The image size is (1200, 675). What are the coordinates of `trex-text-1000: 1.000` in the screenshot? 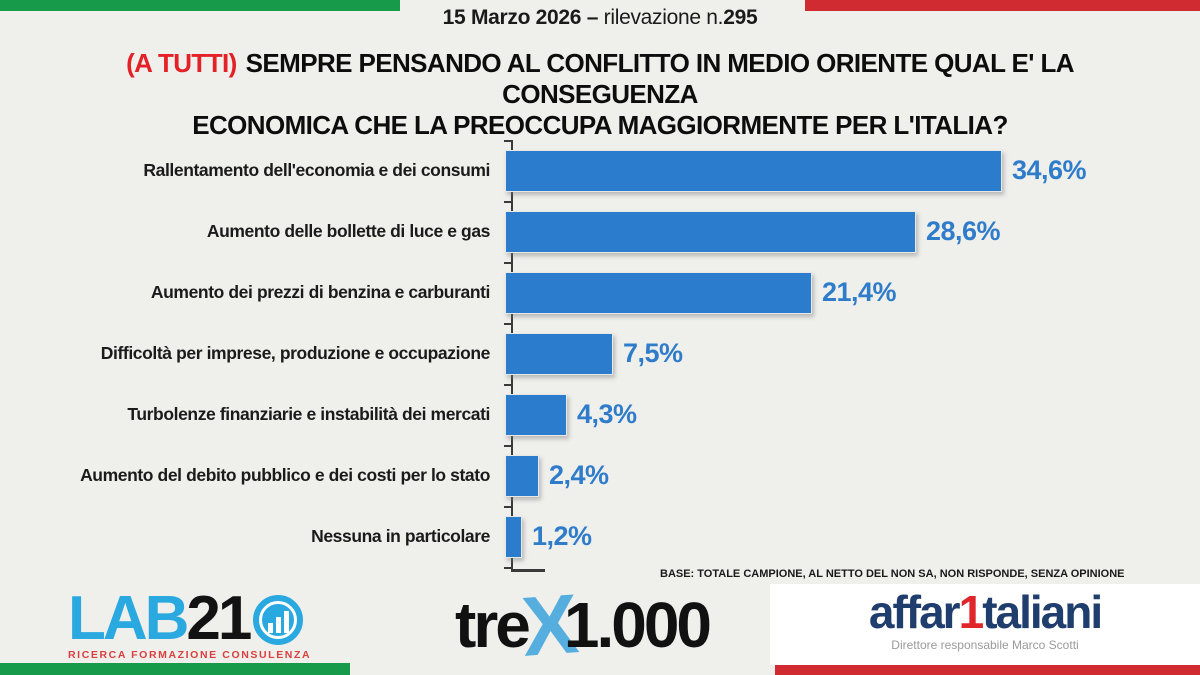 It's located at (637, 625).